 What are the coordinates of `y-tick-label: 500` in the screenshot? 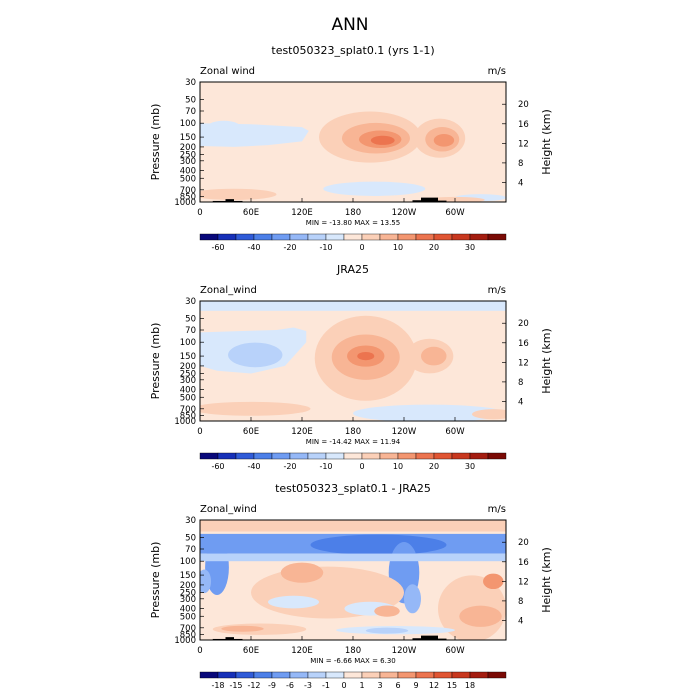 It's located at (188, 398).